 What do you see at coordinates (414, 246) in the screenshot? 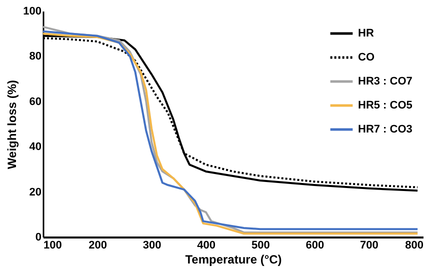
I see `x-tick-label: 800` at bounding box center [414, 246].